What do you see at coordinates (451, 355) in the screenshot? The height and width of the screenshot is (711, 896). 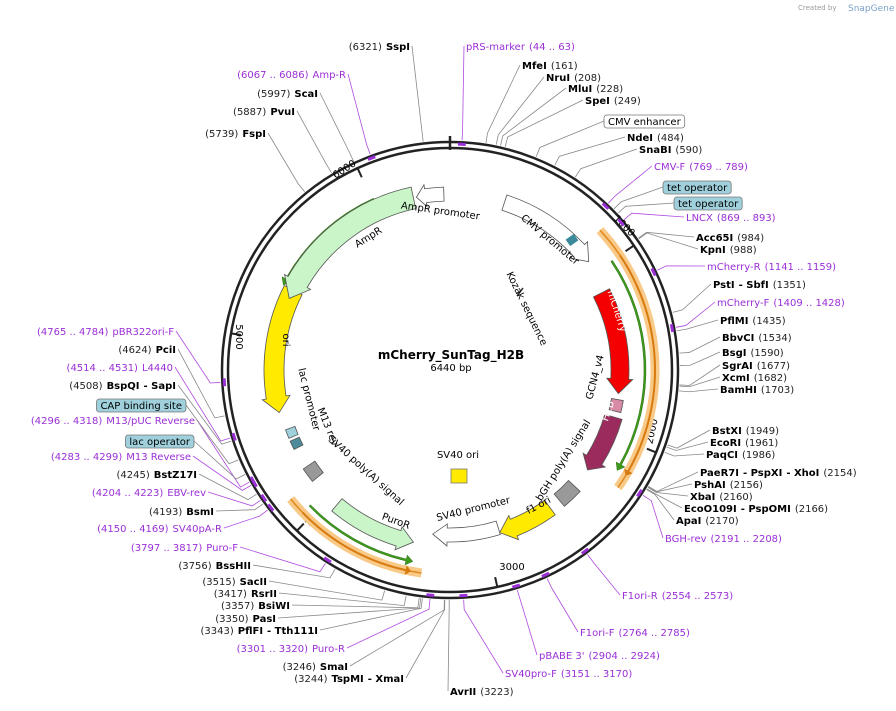 I see `plasmid-name: mCherry_SunTag_H2B` at bounding box center [451, 355].